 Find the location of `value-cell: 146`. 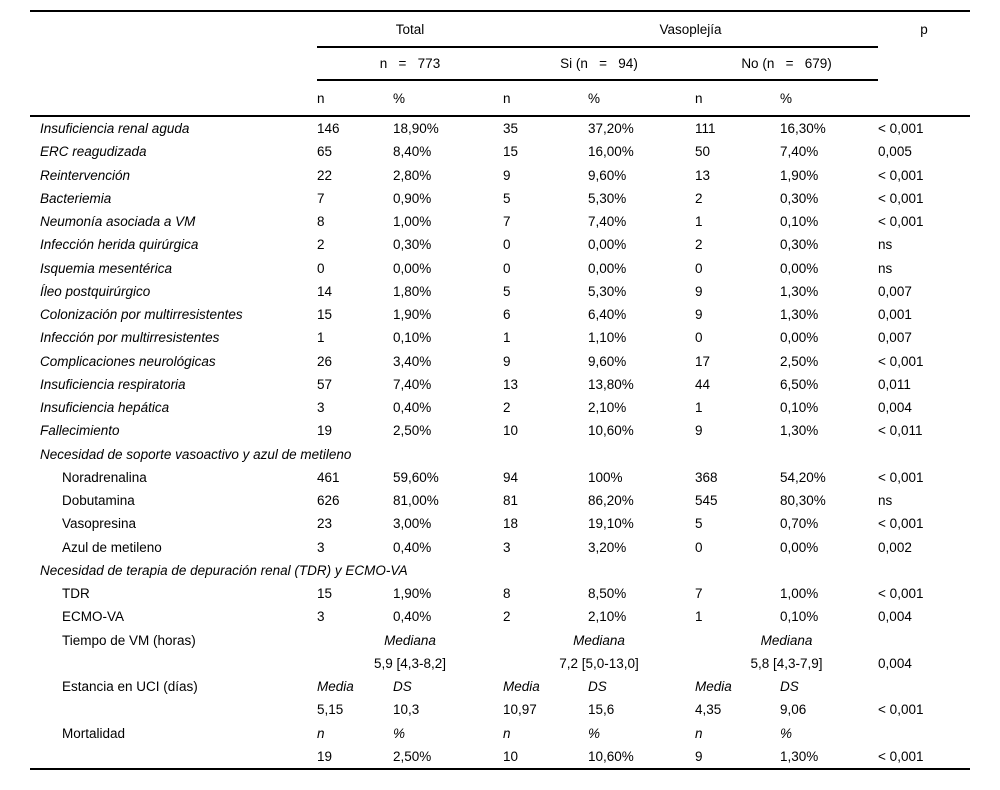

value-cell: 146 is located at coordinates (328, 129).